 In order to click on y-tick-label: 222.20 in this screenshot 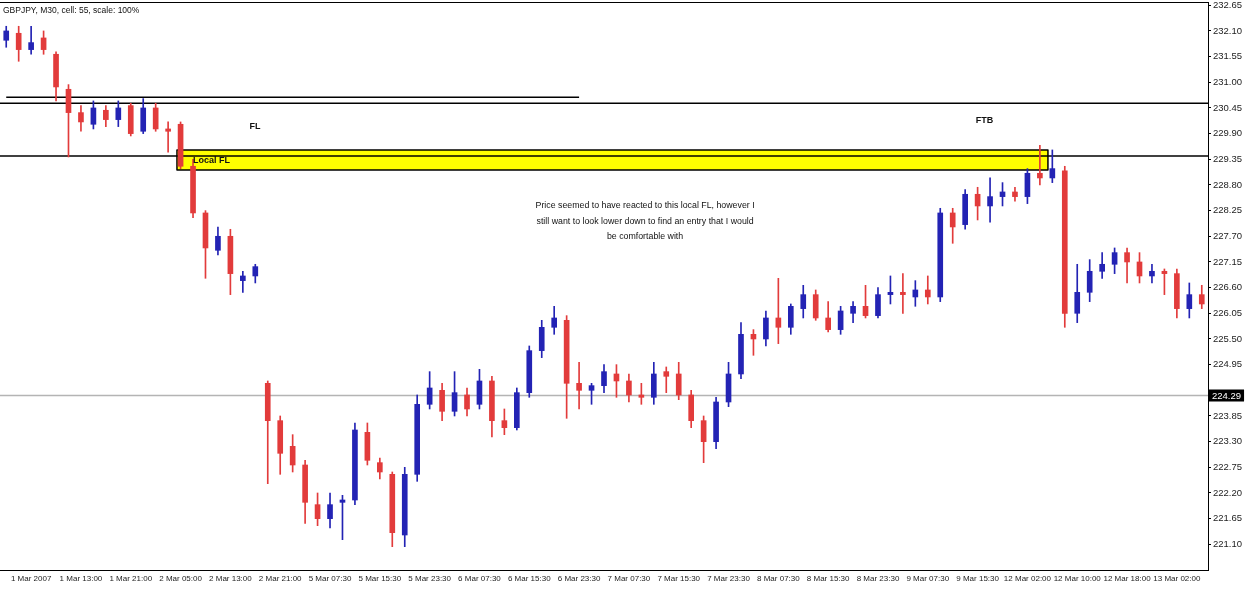, I will do `click(1228, 492)`.